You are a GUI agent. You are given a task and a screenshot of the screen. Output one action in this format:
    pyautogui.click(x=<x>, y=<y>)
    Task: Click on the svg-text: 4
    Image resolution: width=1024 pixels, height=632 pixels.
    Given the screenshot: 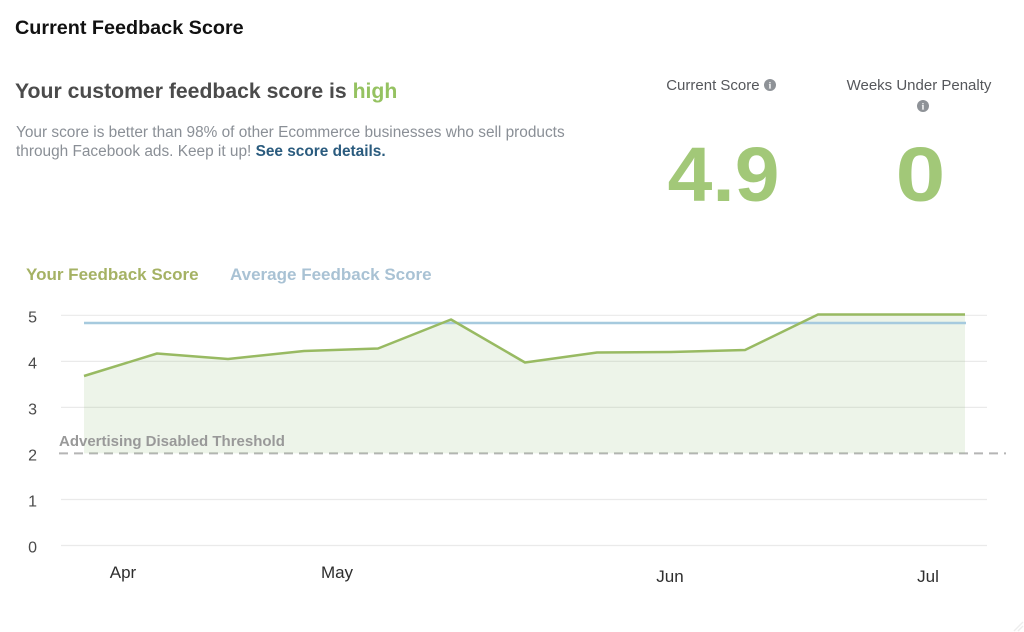 What is the action you would take?
    pyautogui.click(x=32, y=363)
    